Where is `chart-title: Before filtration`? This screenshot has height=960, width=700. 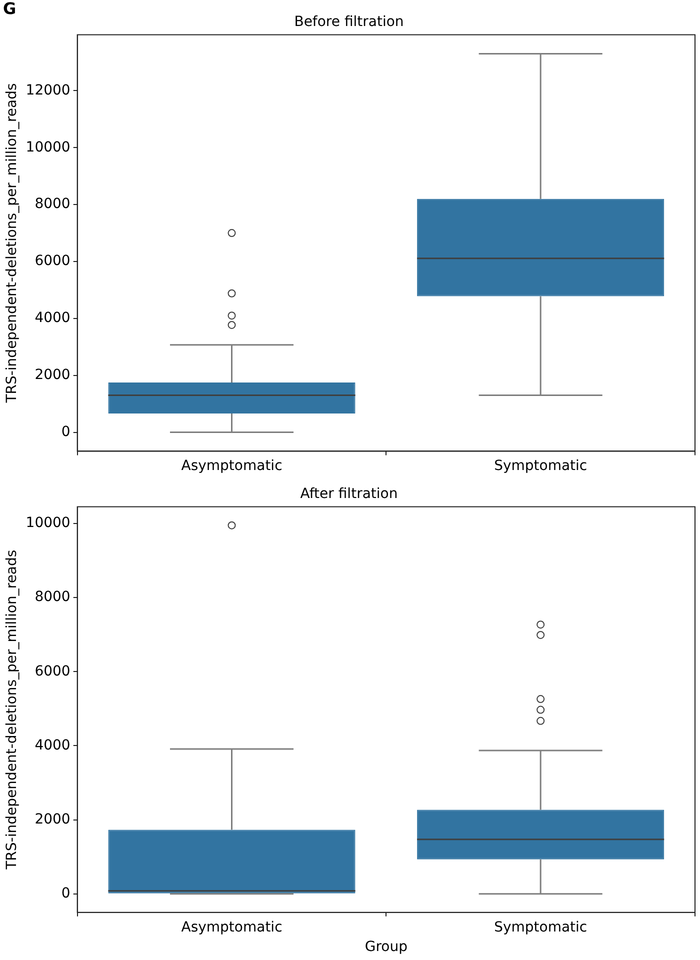
chart-title: Before filtration is located at coordinates (349, 22).